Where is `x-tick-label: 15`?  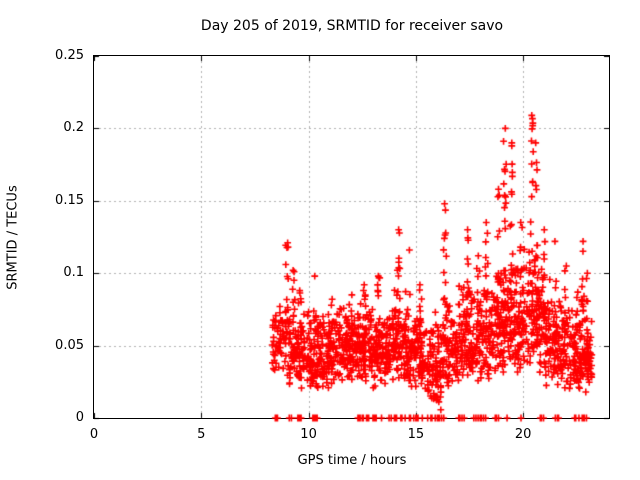 x-tick-label: 15 is located at coordinates (416, 434).